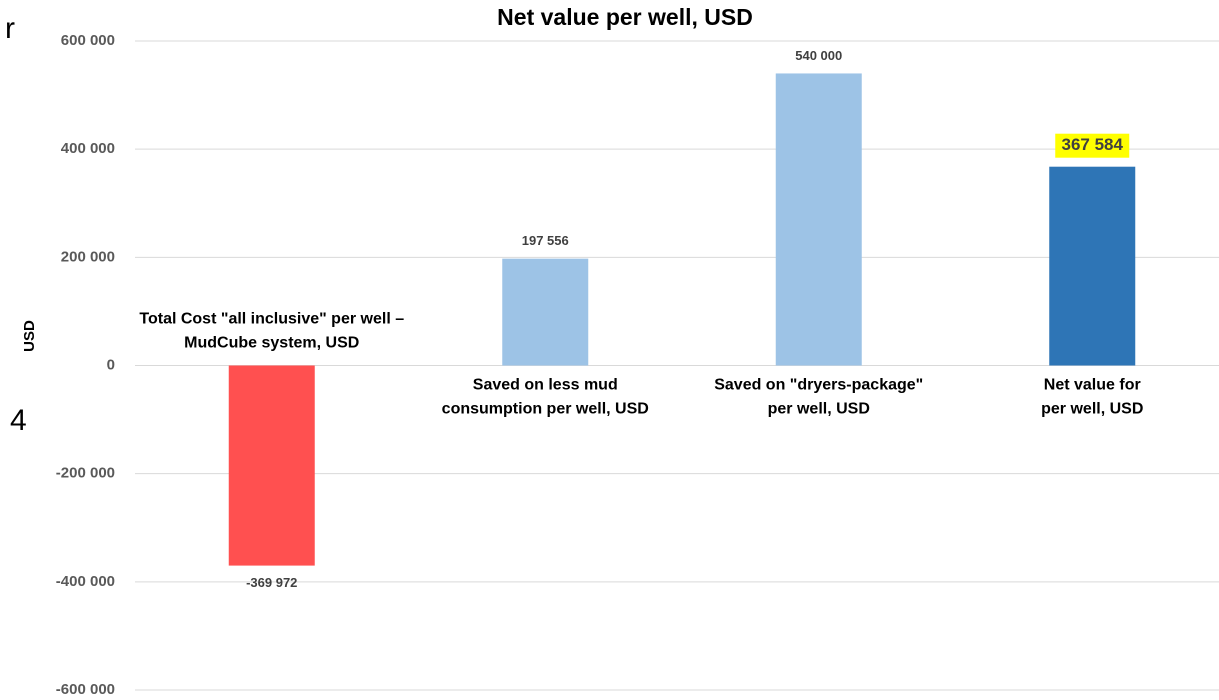  I want to click on y-tick-label: 600 000, so click(88, 40).